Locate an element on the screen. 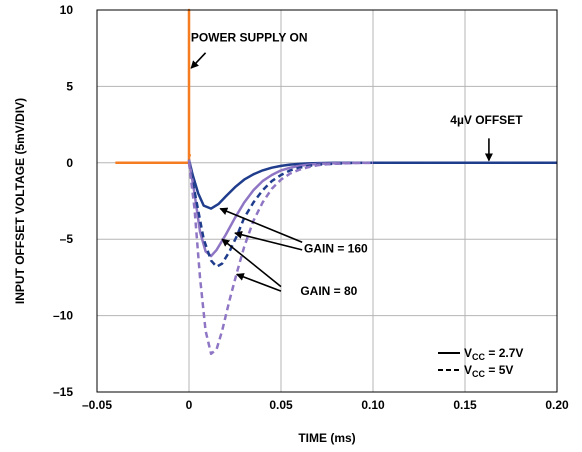 This screenshot has width=582, height=452. annotation-gain-160: GAIN = 160 is located at coordinates (336, 248).